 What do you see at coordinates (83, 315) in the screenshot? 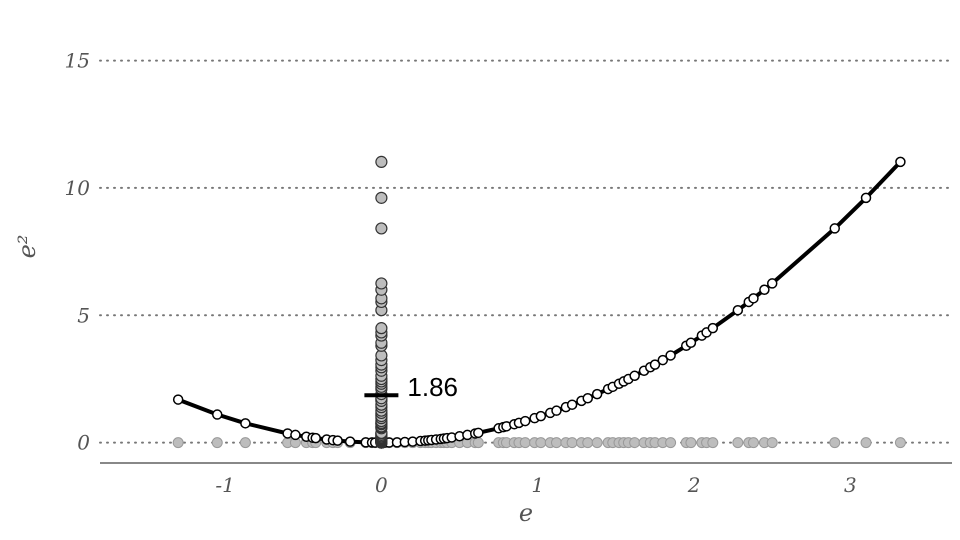
I see `y-tick-label: 5` at bounding box center [83, 315].